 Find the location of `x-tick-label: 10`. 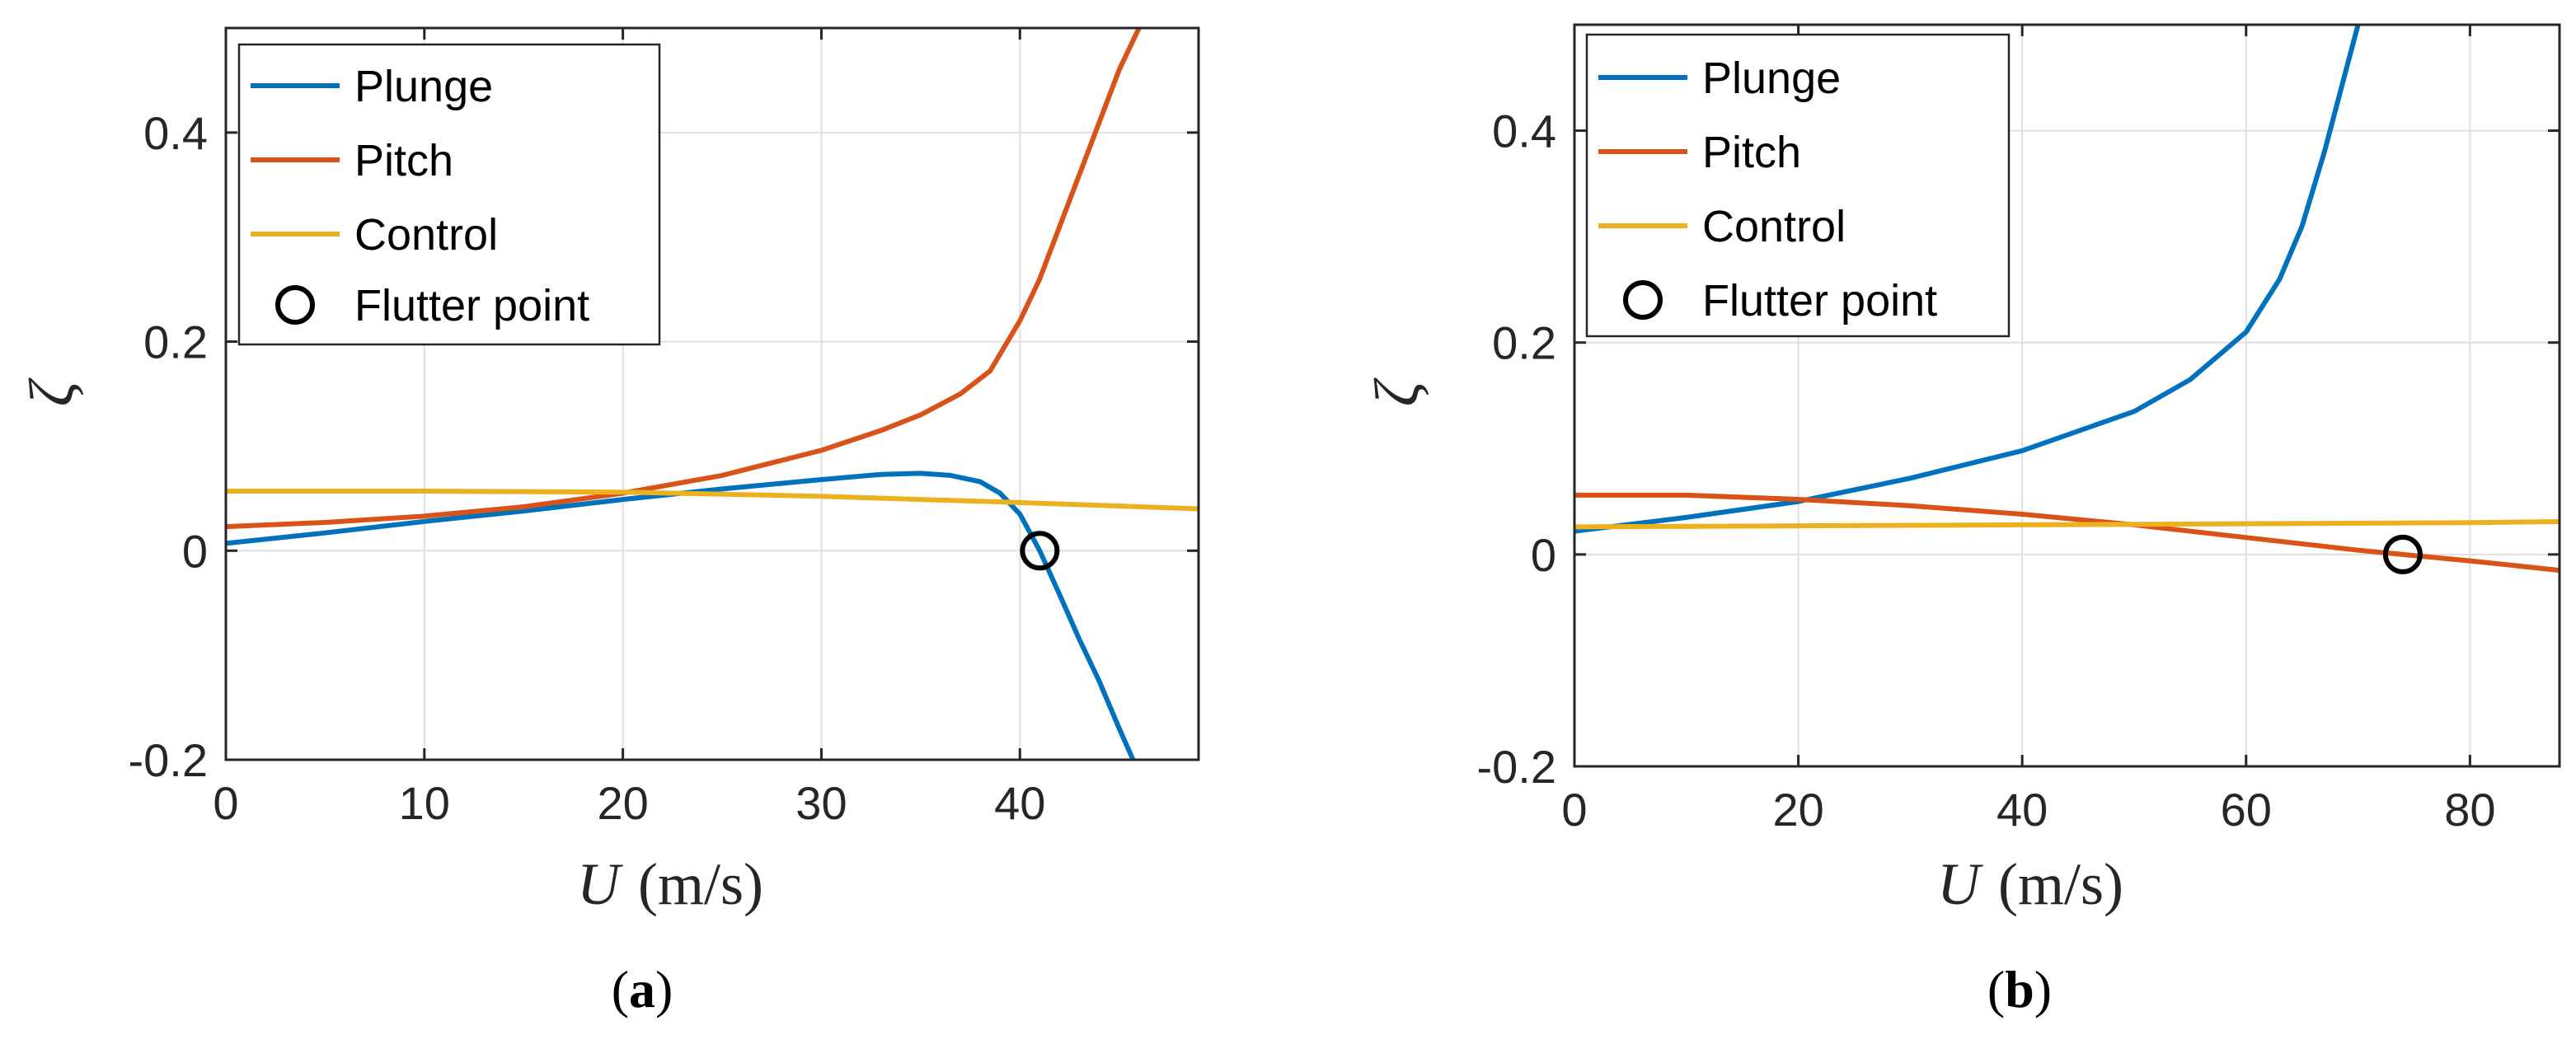

x-tick-label: 10 is located at coordinates (424, 803).